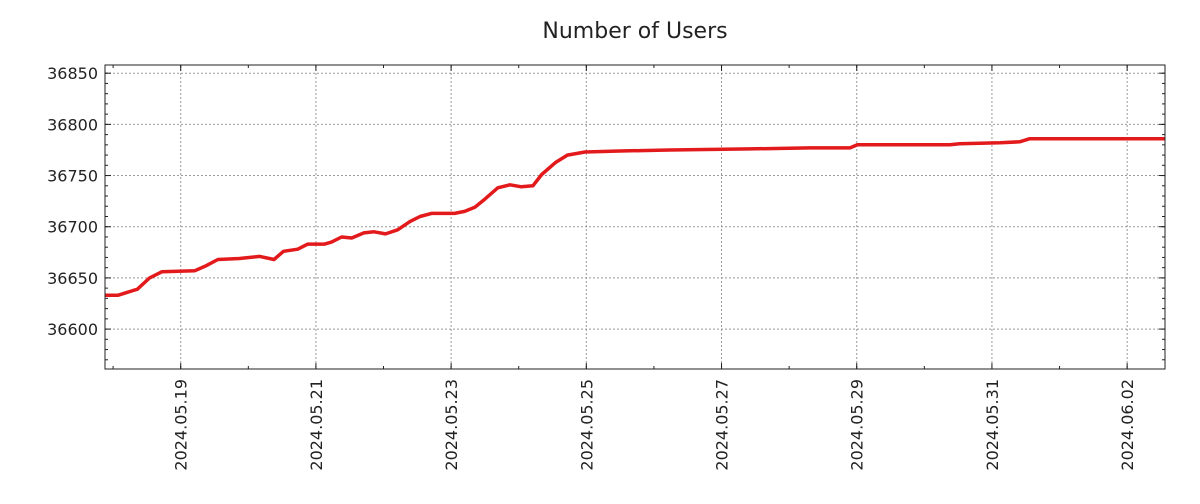  I want to click on x-tick-label: 2024.05.19, so click(181, 425).